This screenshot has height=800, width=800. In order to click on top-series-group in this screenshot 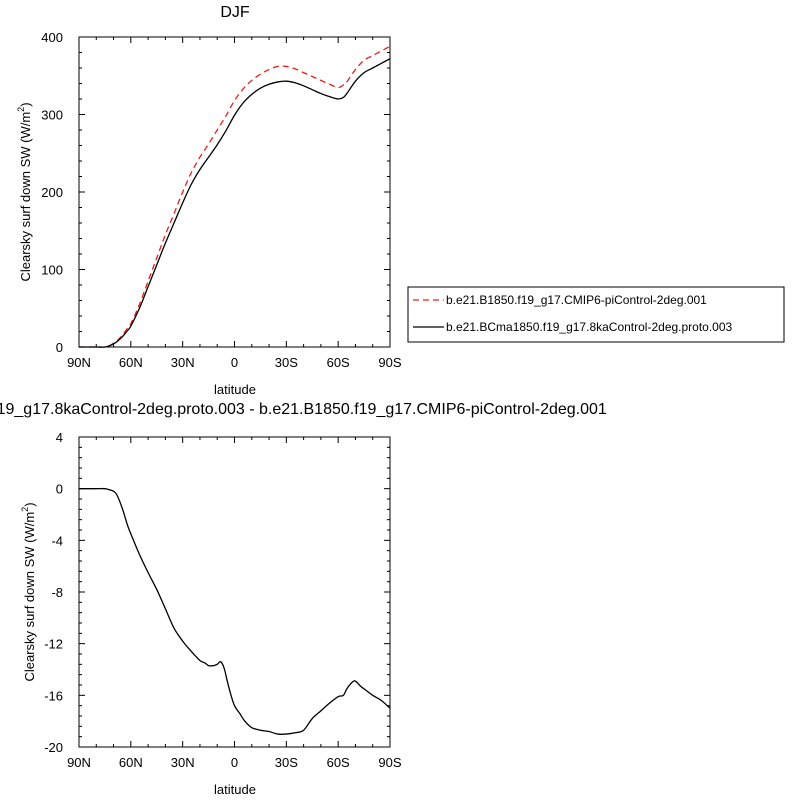, I will do `click(234, 196)`.